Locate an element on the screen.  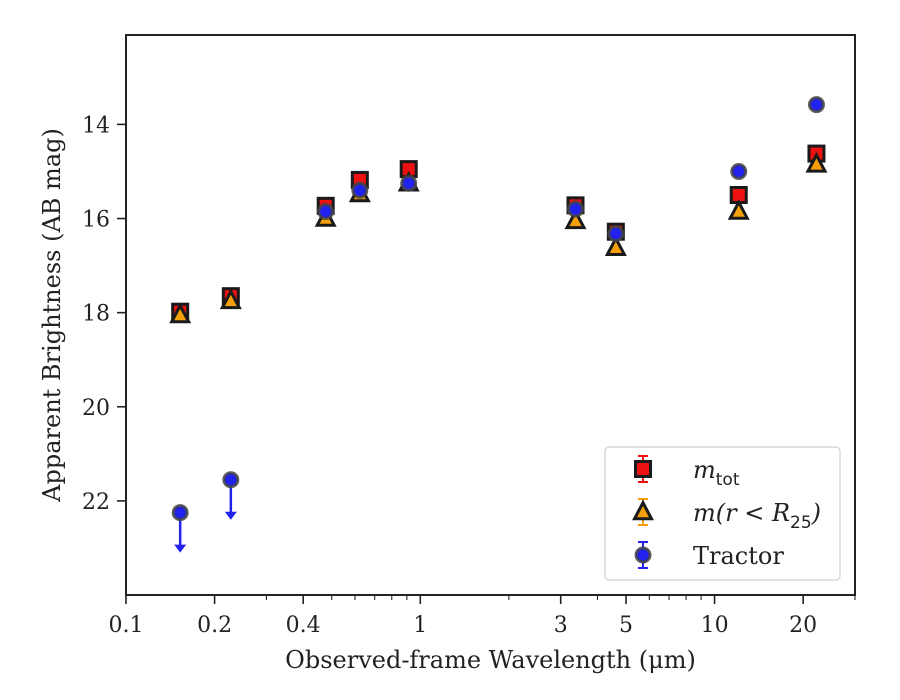
legend-label: m(r < R25) is located at coordinates (757, 516).